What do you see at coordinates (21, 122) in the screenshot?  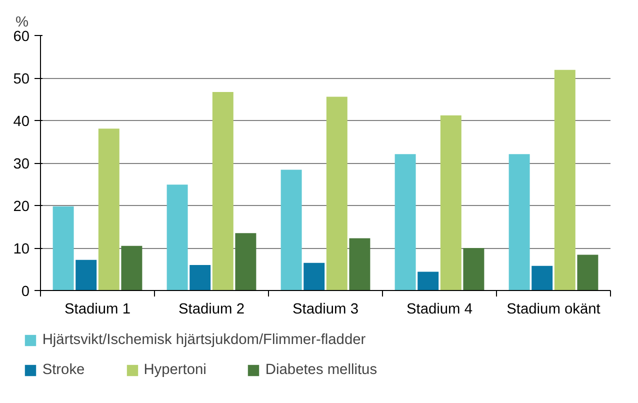 I see `y-tick-label: 40` at bounding box center [21, 122].